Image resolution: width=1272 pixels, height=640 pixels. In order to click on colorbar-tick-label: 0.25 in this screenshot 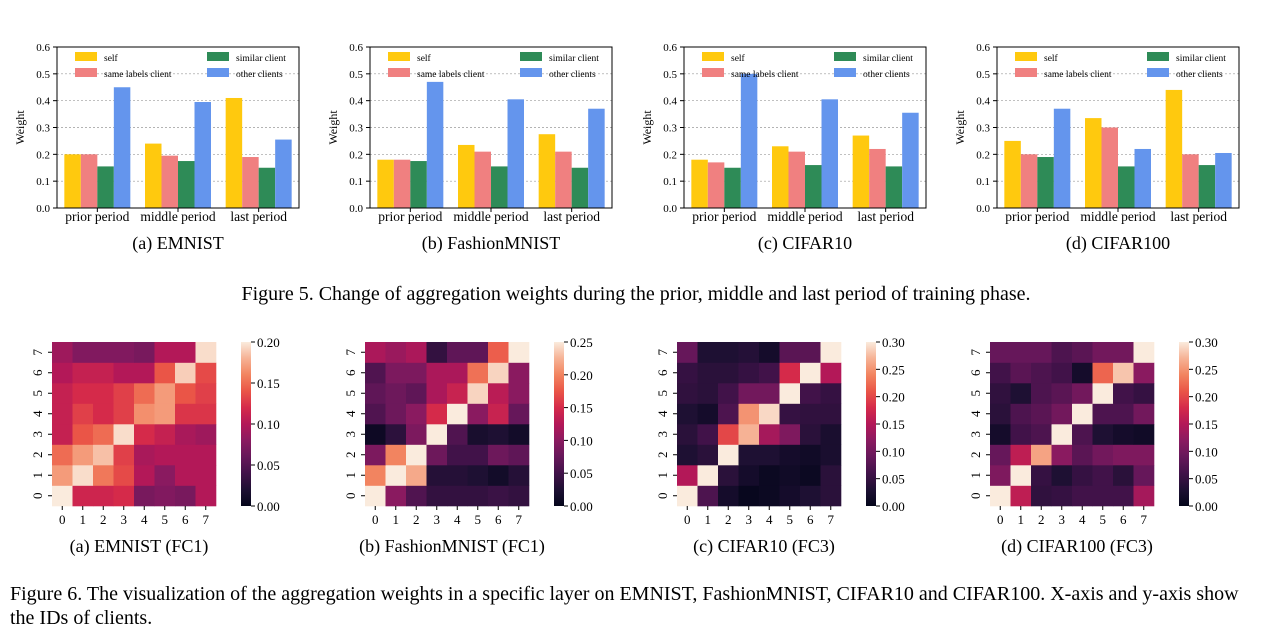, I will do `click(1206, 369)`.